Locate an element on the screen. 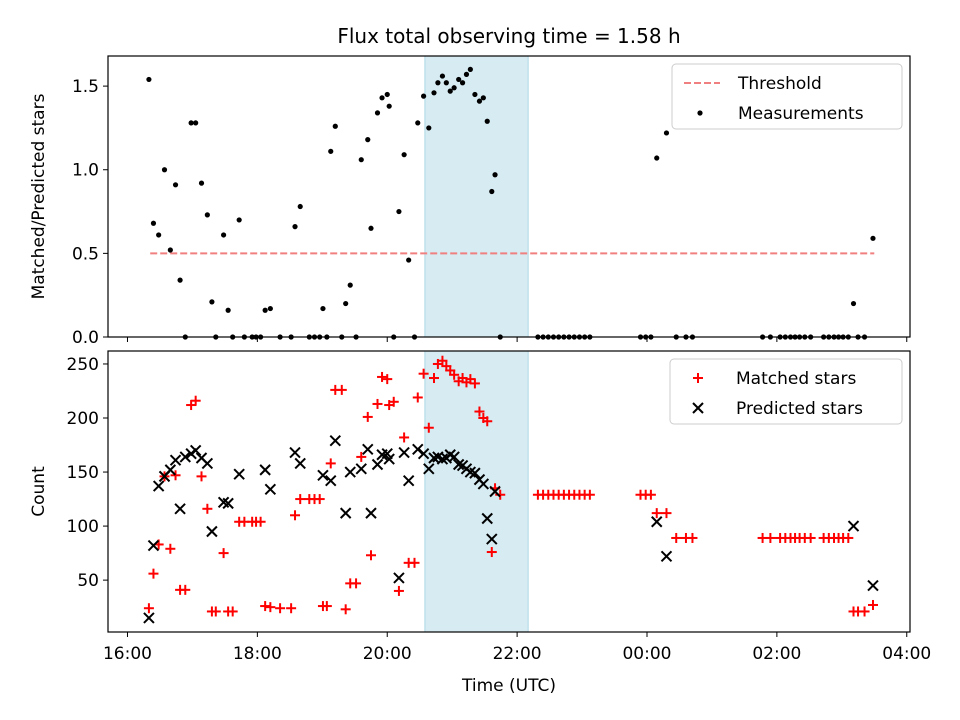 This screenshot has height=720, width=960. x-axis-label: Time (UTC) is located at coordinates (508, 686).